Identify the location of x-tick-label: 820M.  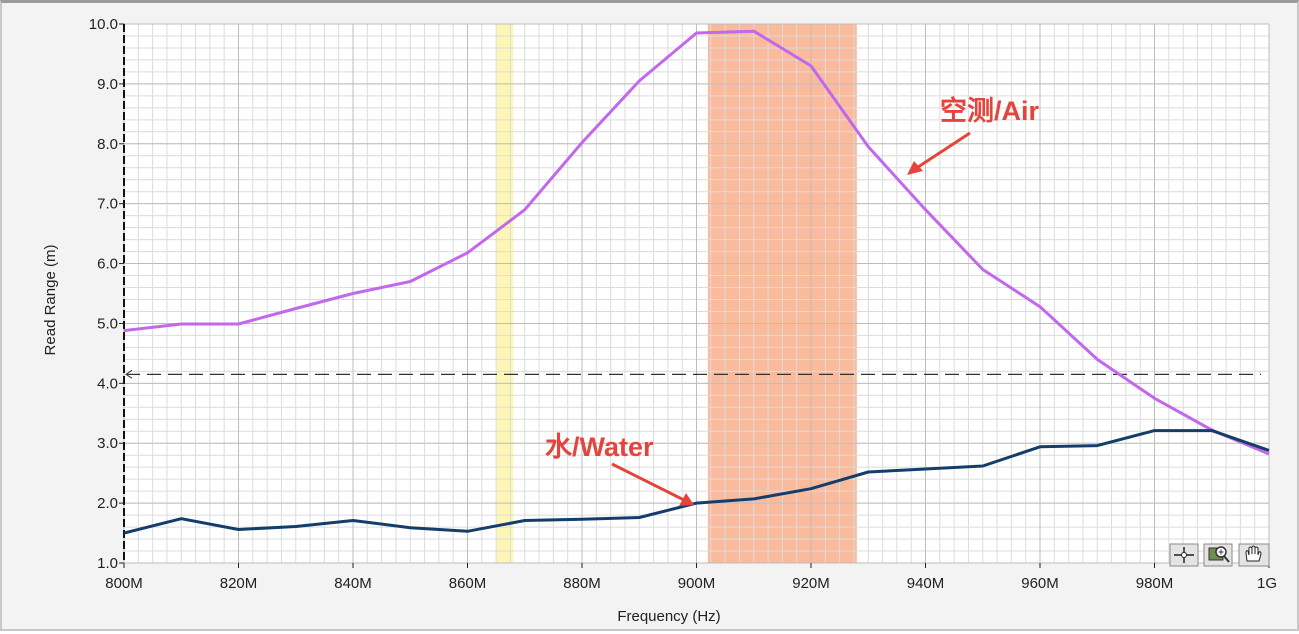
(239, 583).